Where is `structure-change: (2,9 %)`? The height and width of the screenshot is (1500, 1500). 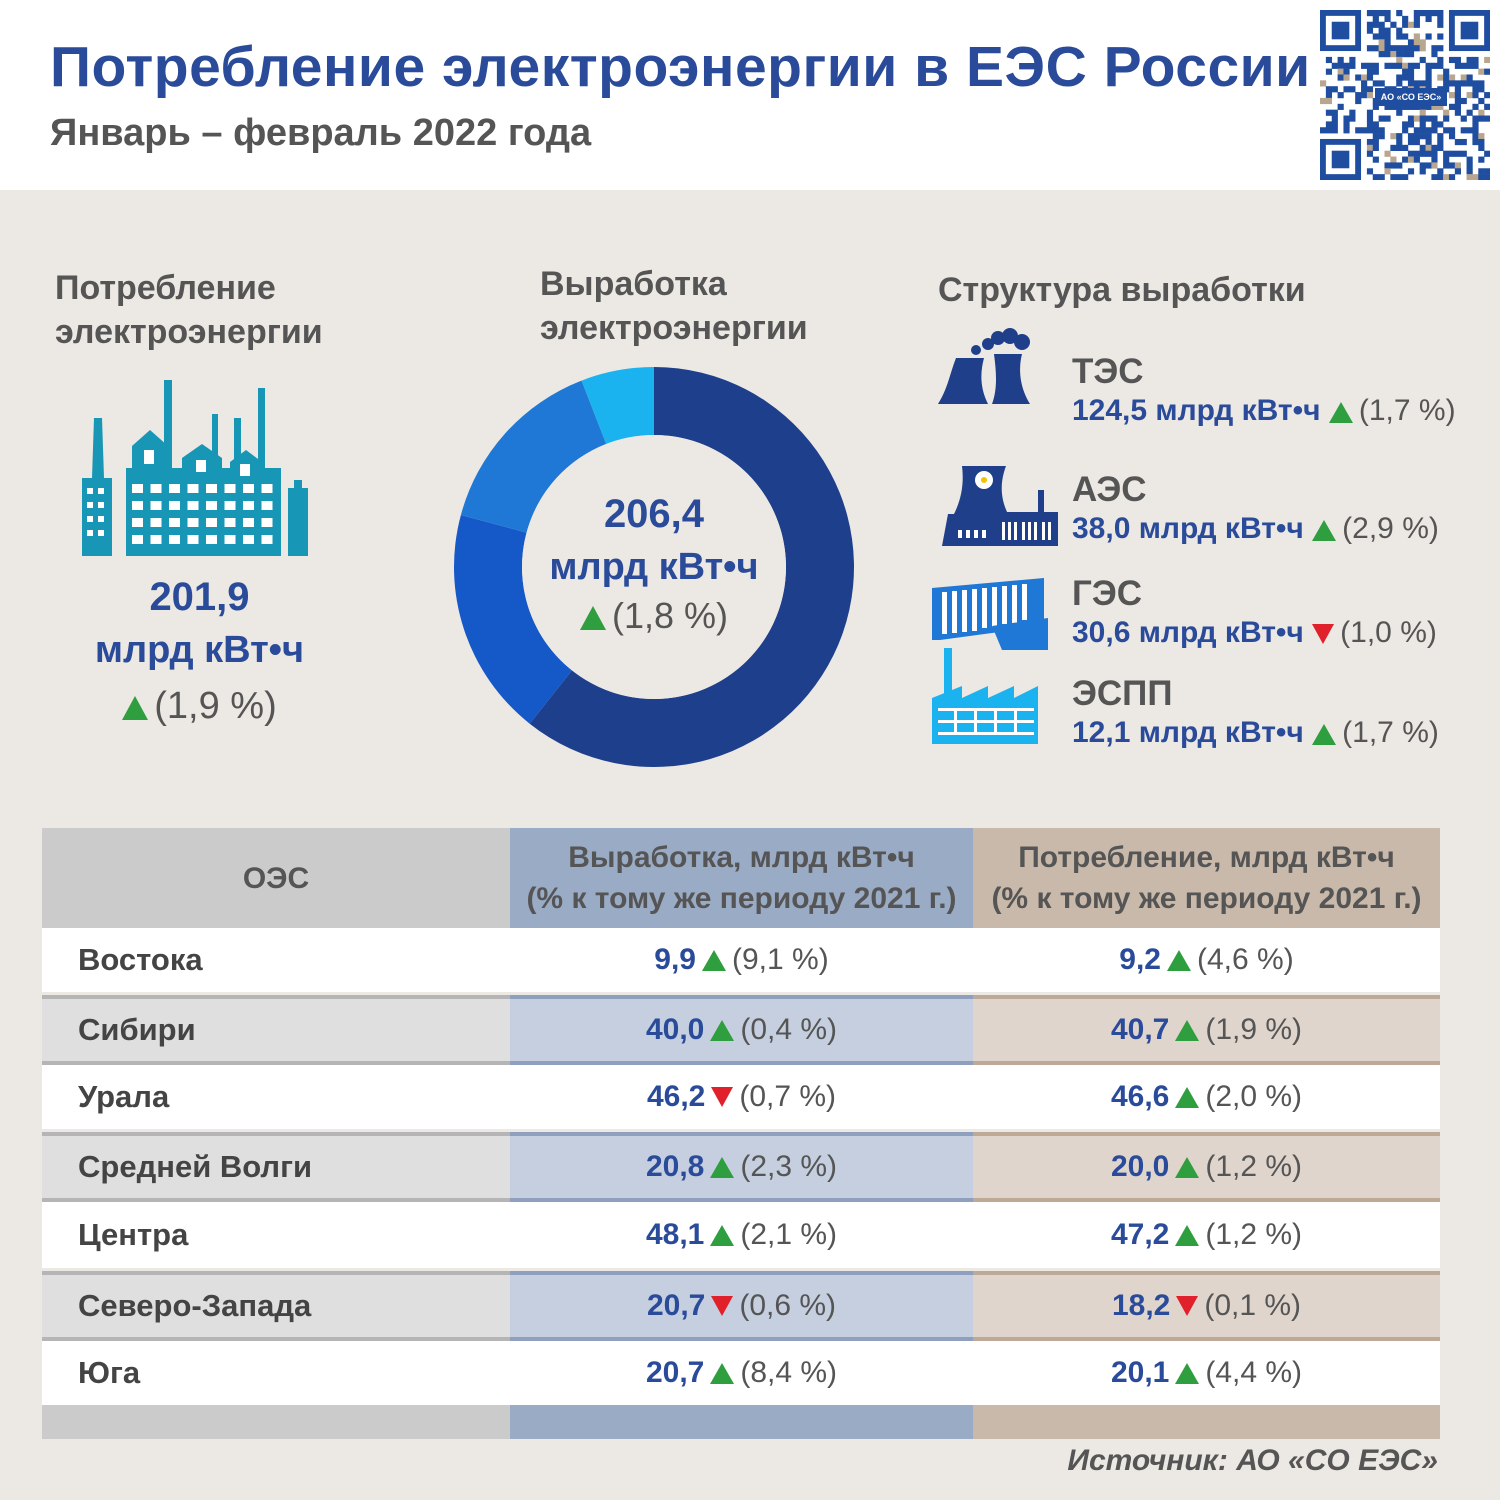
structure-change: (2,9 %) is located at coordinates (1390, 528).